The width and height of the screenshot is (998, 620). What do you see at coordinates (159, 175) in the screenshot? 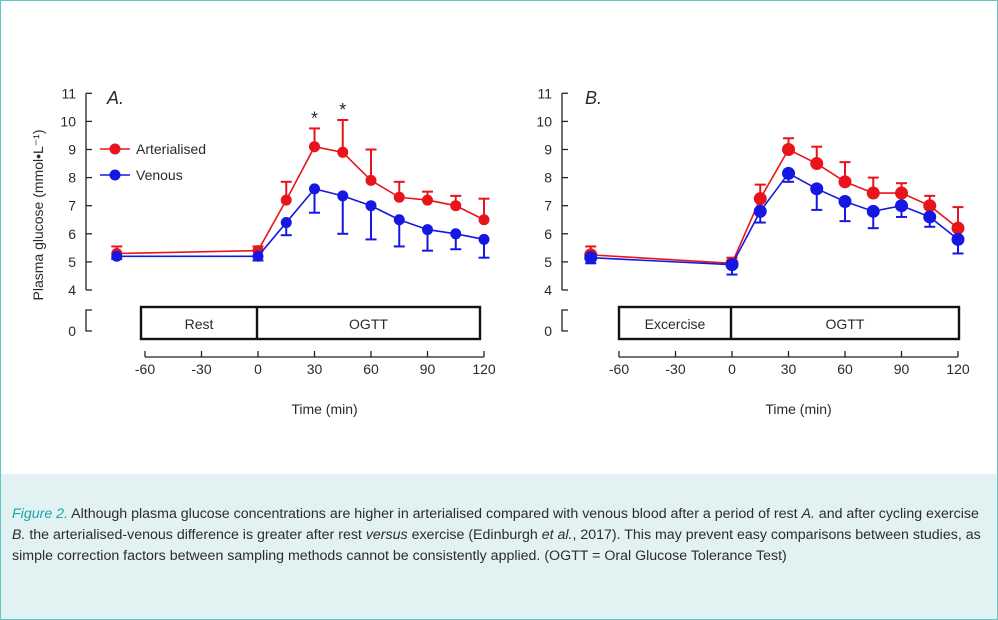
I see `legend-label: Venous` at bounding box center [159, 175].